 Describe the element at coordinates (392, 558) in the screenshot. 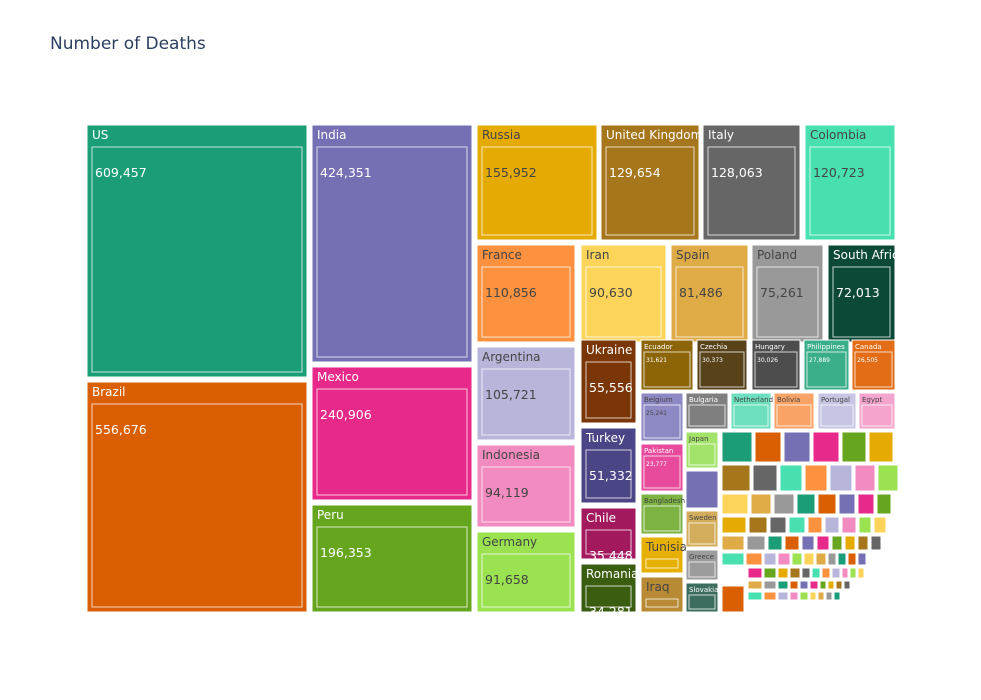

I see `cell-peru: Peru 196,353` at that location.